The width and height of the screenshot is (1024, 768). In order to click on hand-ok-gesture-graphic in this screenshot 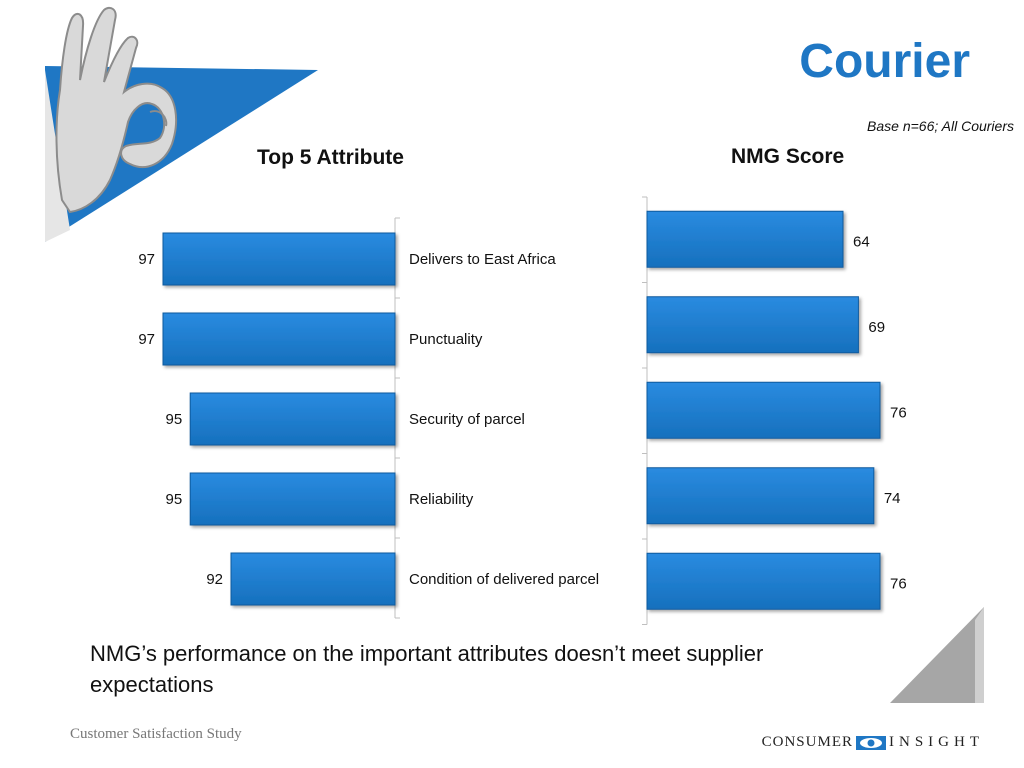, I will do `click(181, 124)`.